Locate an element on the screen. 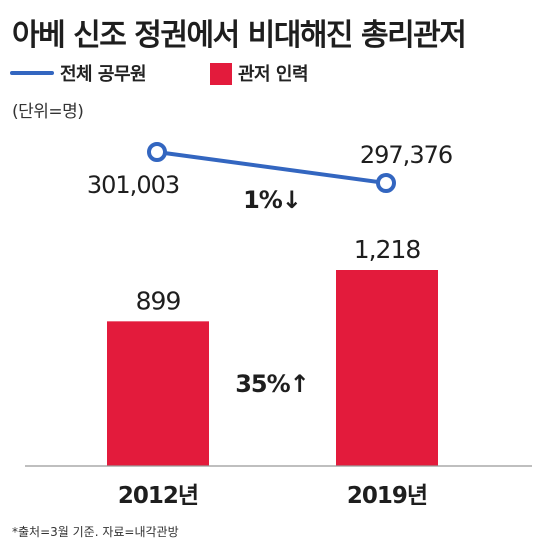  line-series-segment is located at coordinates (271, 167).